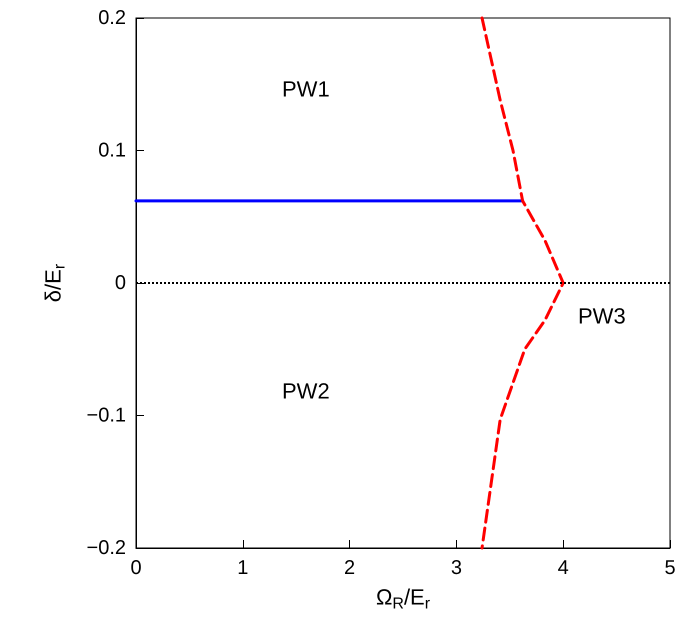 This screenshot has width=680, height=632. What do you see at coordinates (242, 568) in the screenshot?
I see `x-tick-label: 1` at bounding box center [242, 568].